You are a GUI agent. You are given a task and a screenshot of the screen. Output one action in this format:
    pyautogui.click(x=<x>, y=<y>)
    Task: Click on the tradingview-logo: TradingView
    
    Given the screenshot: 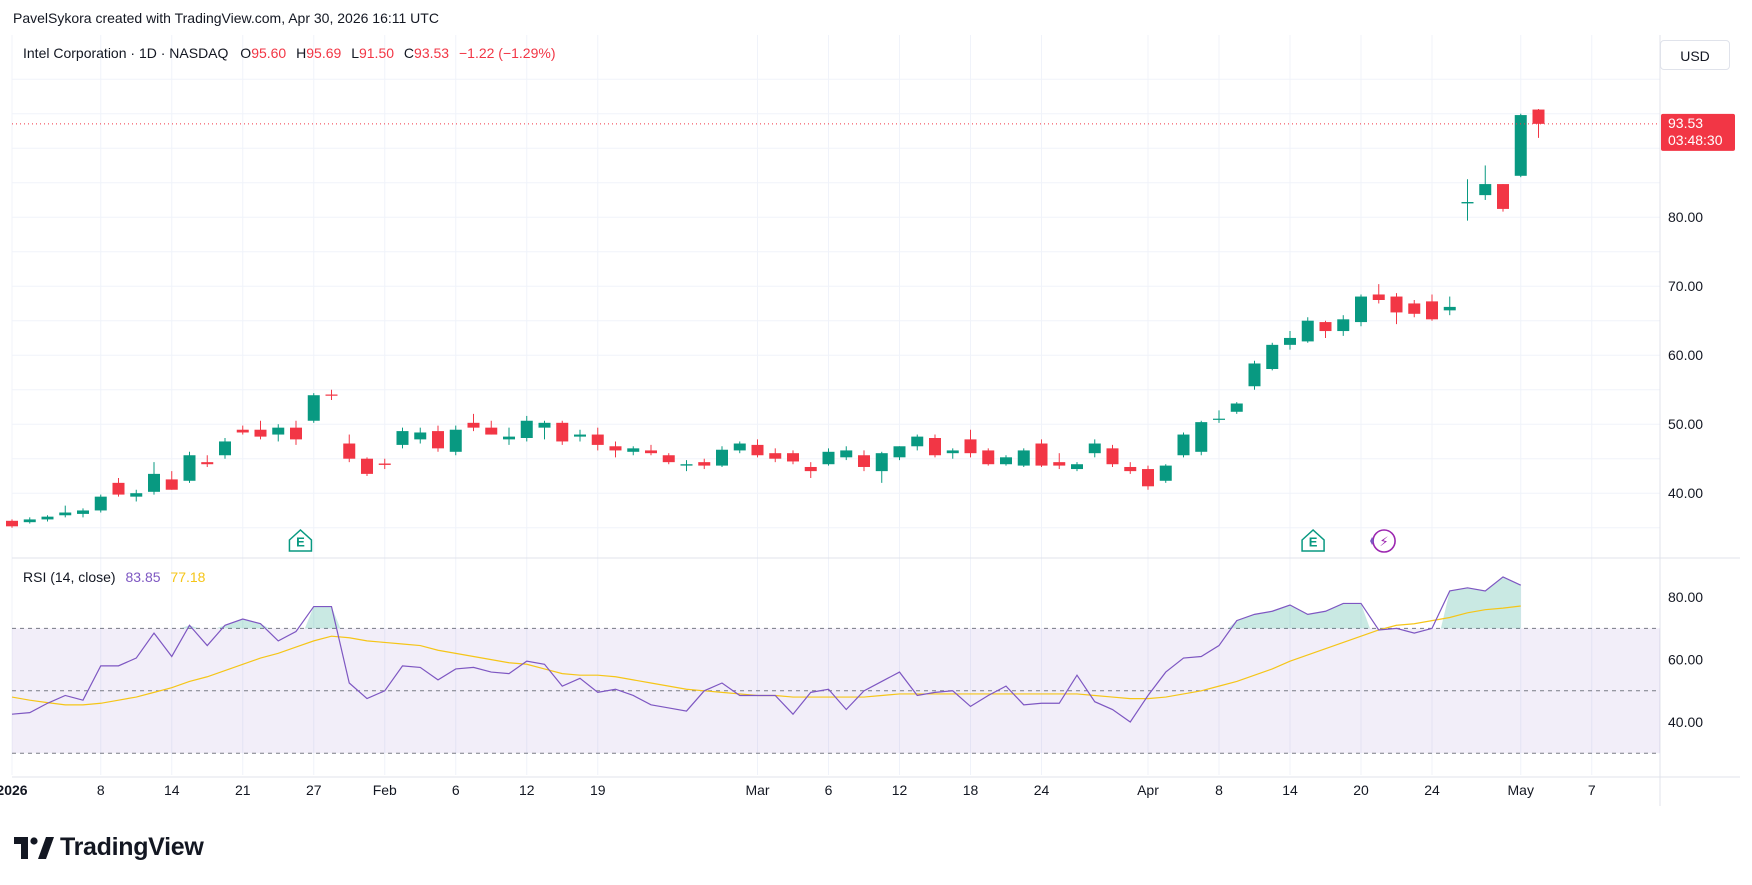 What is the action you would take?
    pyautogui.click(x=109, y=847)
    